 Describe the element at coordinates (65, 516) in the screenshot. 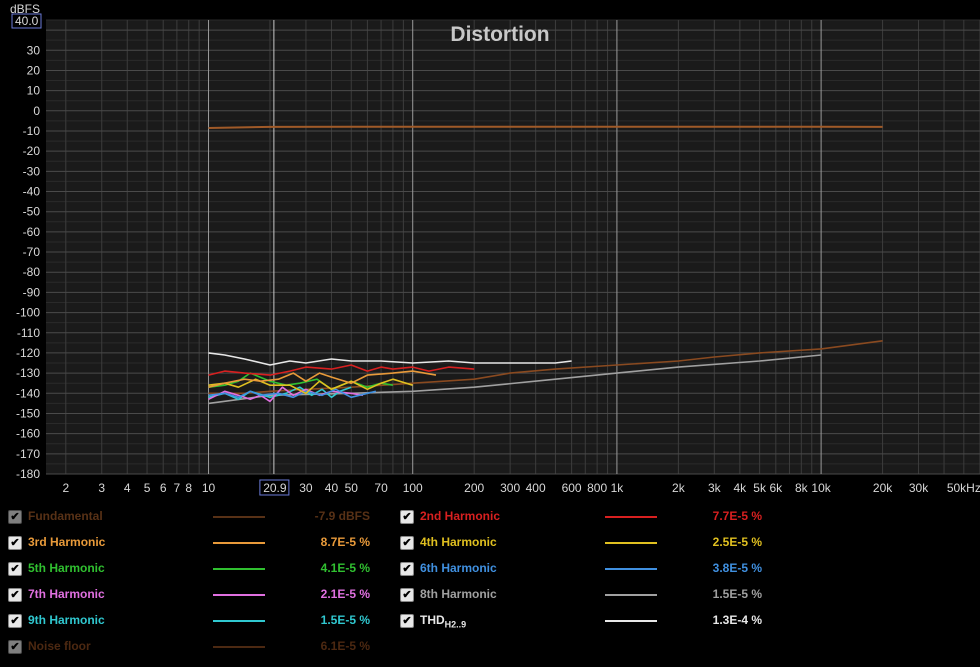

I see `legend-name: Fundamental` at that location.